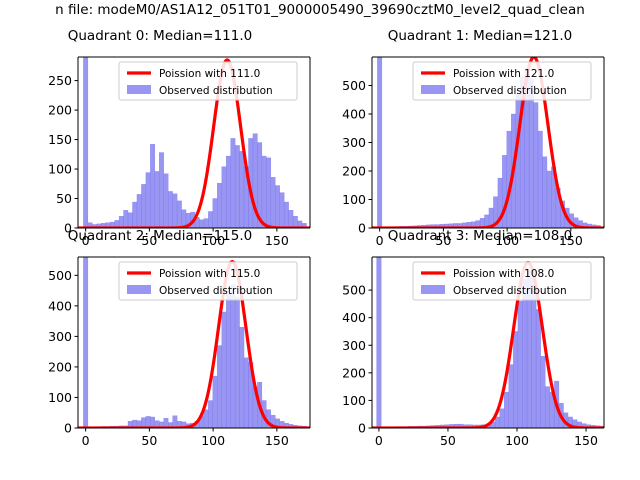 This screenshot has height=480, width=640. I want to click on quadrant-0-histogram, so click(195, 142).